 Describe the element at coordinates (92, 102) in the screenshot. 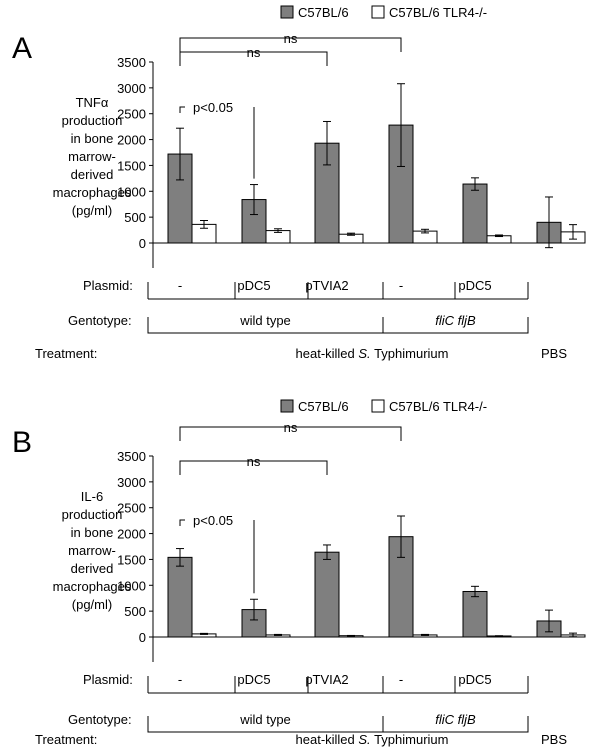

I see `y-axis-label: TNFα` at that location.